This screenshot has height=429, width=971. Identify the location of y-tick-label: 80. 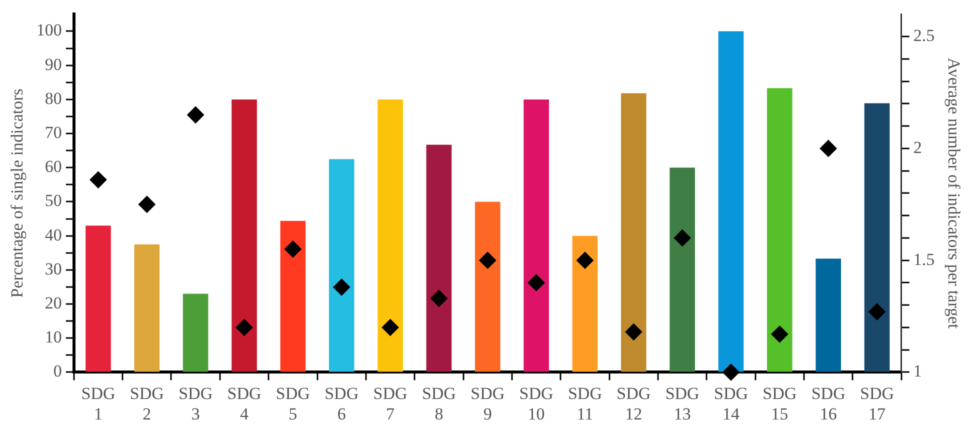
(53, 98).